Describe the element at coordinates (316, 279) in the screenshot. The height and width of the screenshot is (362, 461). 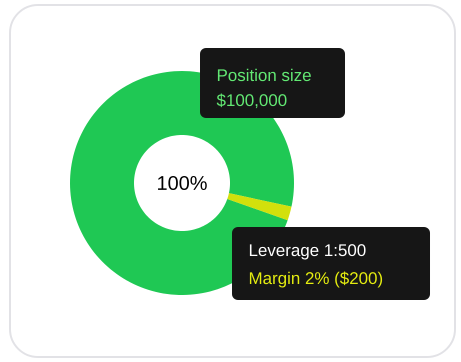
I see `text: Margin 2% ($200)` at that location.